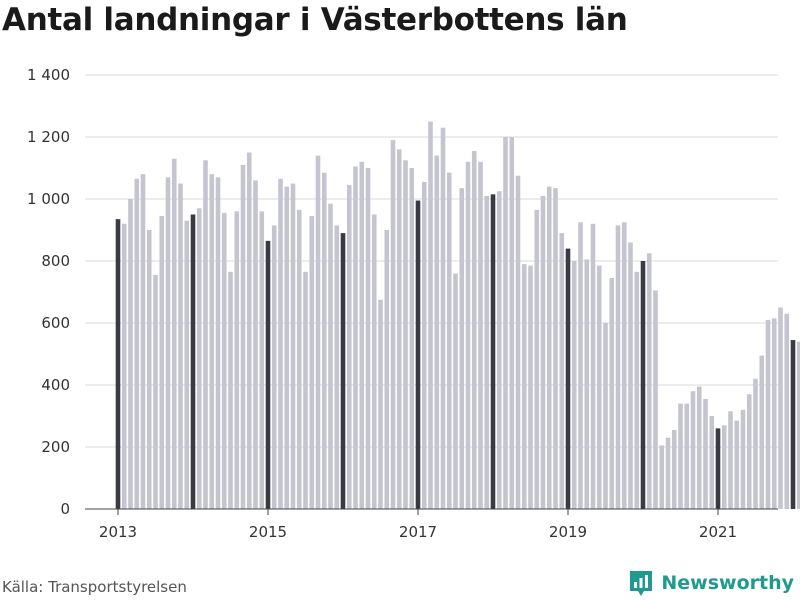 This screenshot has height=600, width=800. Describe the element at coordinates (268, 532) in the screenshot. I see `x-tick-label: 2015` at that location.